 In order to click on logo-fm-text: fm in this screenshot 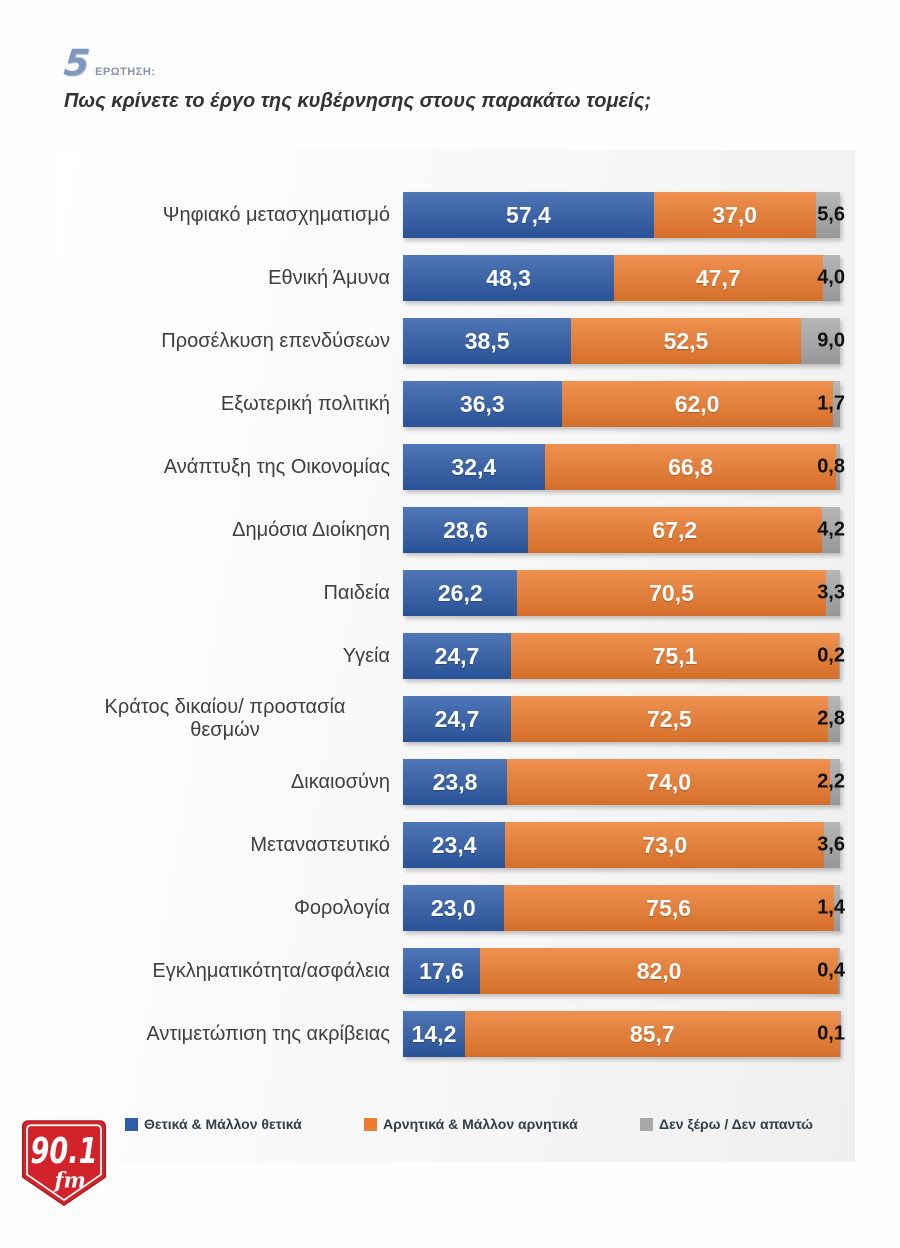, I will do `click(68, 1180)`.